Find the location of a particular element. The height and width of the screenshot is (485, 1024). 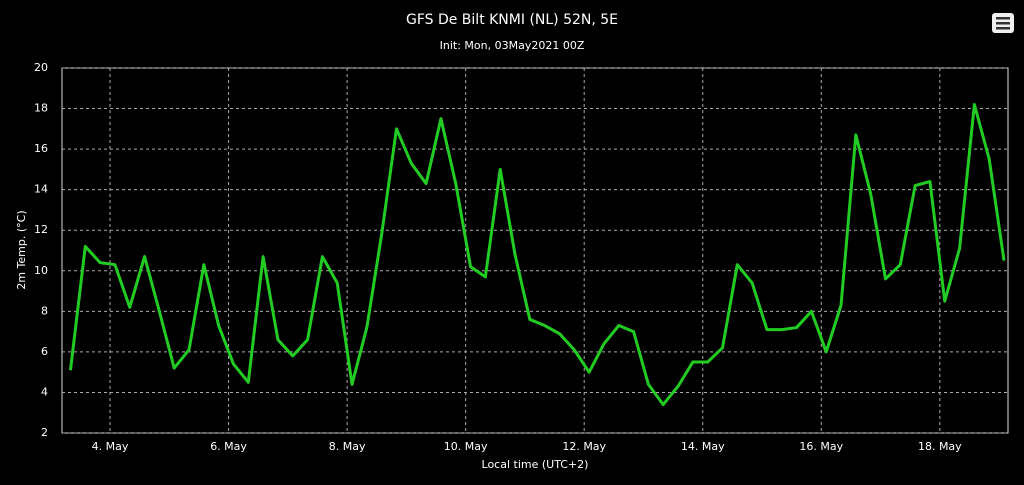

y-tick-label: 10 is located at coordinates (41, 270).